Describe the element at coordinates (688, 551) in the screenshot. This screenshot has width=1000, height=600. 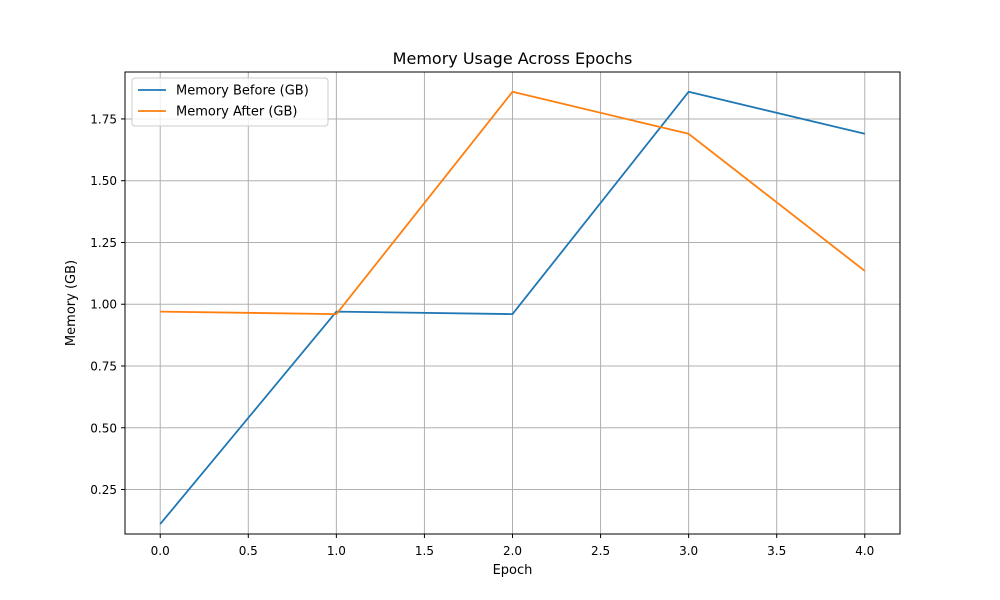
I see `x-tick-label: 3.0` at that location.